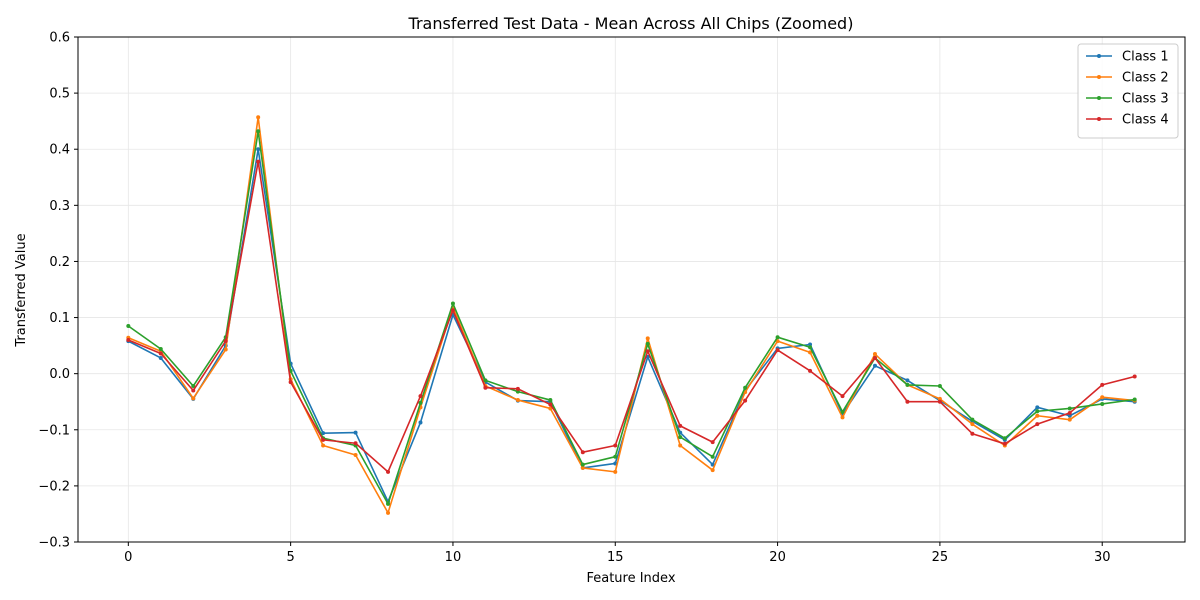 This screenshot has height=600, width=1200. What do you see at coordinates (453, 557) in the screenshot?
I see `x-tick-label: 10` at bounding box center [453, 557].